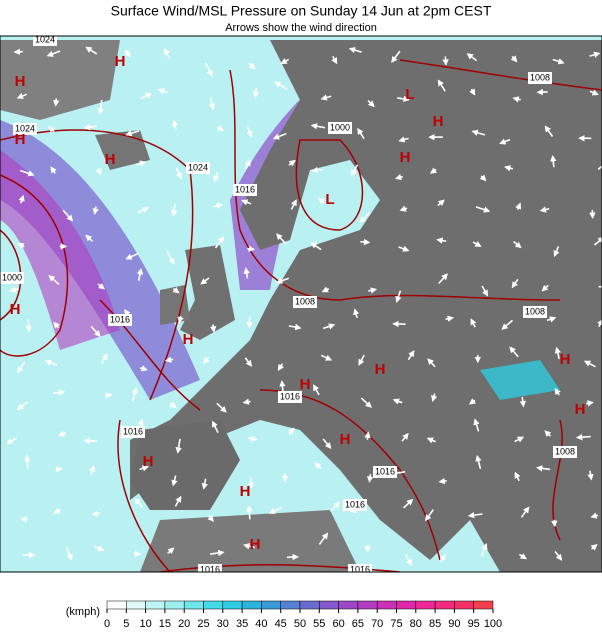  I want to click on legend-tick-label: 80, so click(416, 624).